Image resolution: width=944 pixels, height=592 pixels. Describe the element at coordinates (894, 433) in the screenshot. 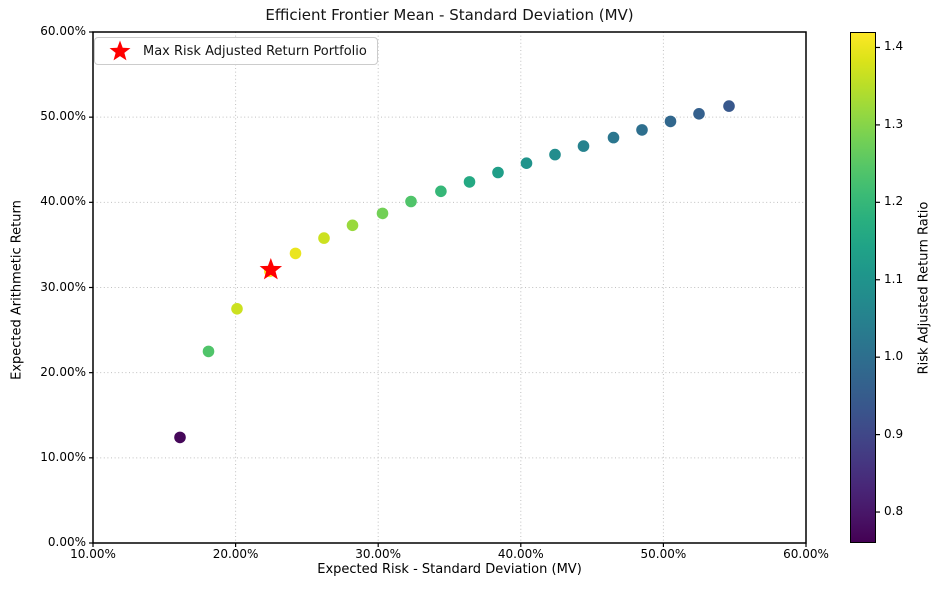

I see `colorbar-tick-label: 0.9` at that location.